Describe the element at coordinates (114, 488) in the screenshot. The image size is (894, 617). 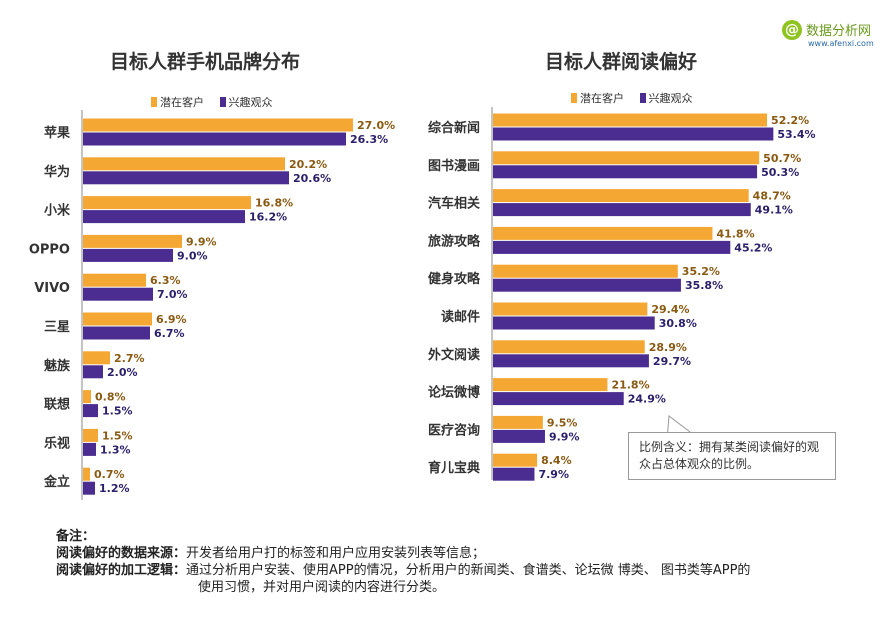
I see `data-label: 1.2%` at that location.